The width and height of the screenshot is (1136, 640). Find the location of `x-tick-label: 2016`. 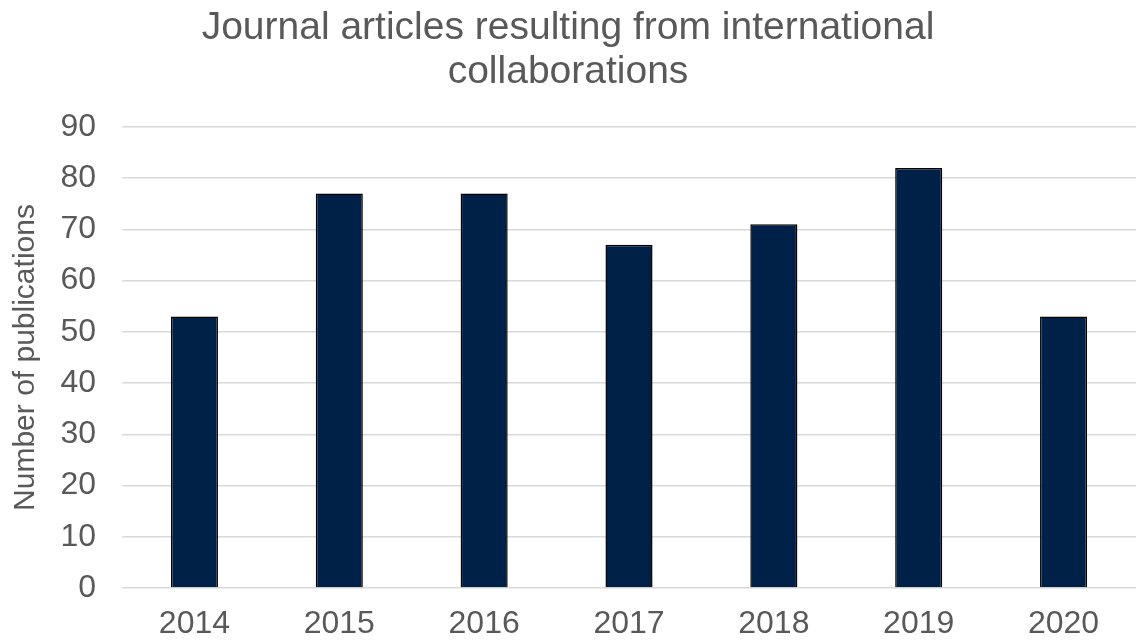

x-tick-label: 2016 is located at coordinates (484, 621).